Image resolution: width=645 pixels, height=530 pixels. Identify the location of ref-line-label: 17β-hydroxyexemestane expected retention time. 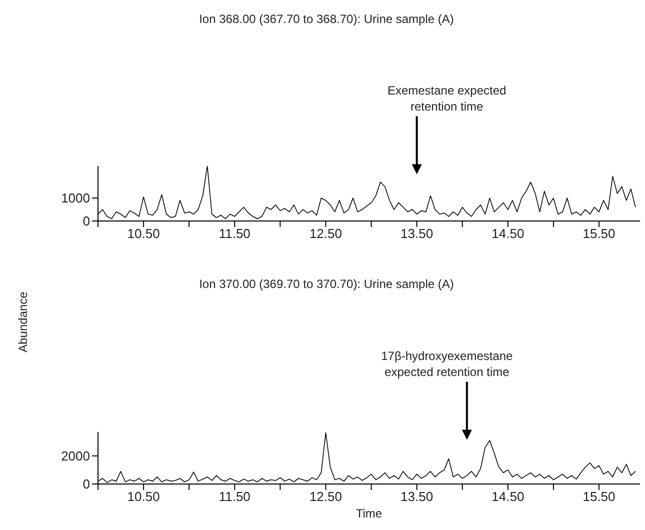
(447, 363).